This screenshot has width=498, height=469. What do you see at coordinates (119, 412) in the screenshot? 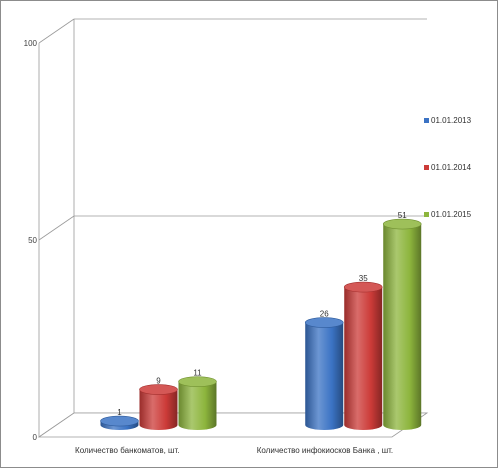
I see `data-label: 1` at bounding box center [119, 412].